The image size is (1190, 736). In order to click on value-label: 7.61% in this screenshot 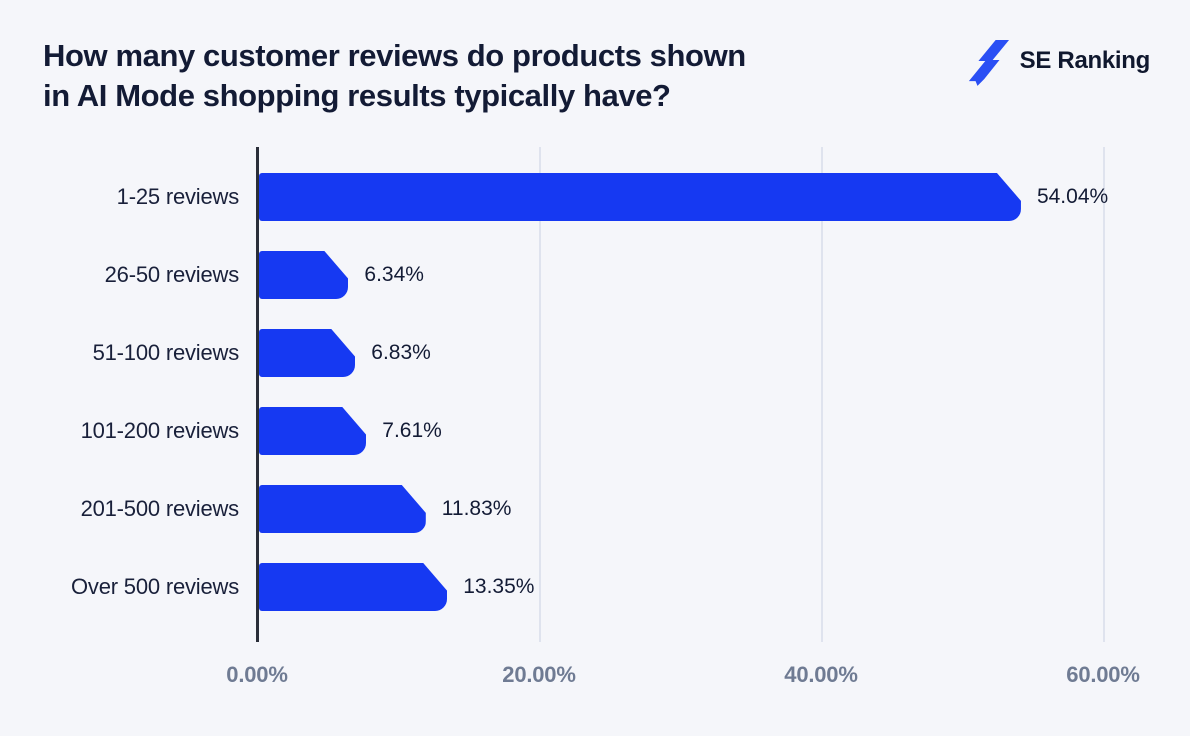, I will do `click(412, 430)`.